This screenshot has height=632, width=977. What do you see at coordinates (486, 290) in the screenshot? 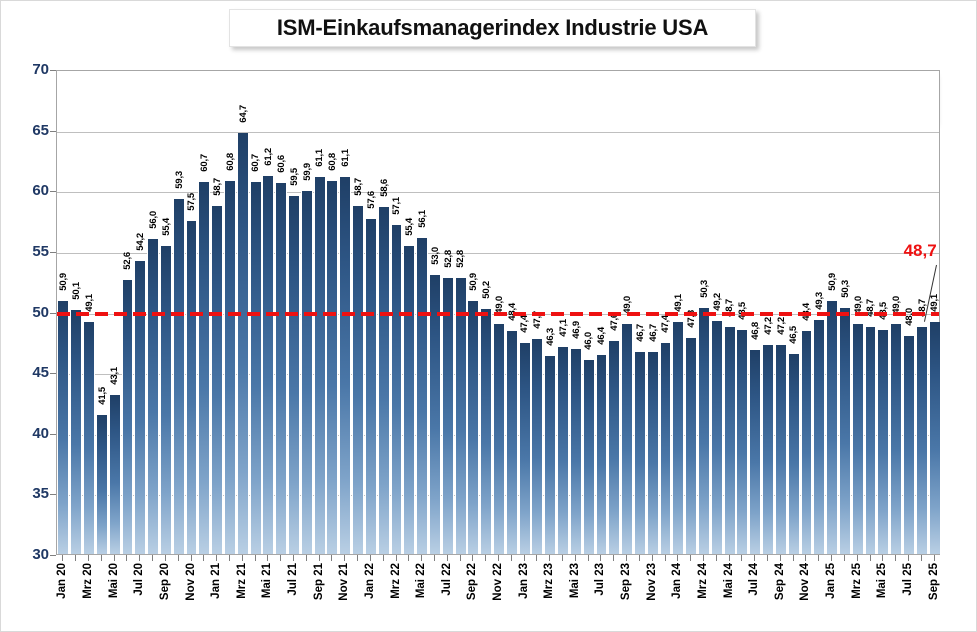
I see `bar-value-label: 50,2` at bounding box center [486, 290].